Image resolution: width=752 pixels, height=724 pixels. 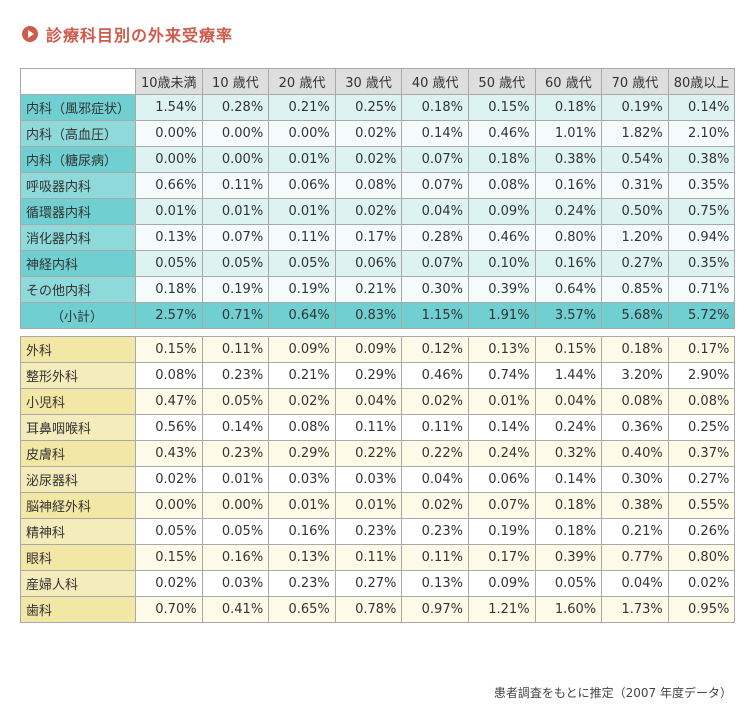 What do you see at coordinates (140, 35) in the screenshot?
I see `page-title: 診療科目別の外来受療率` at bounding box center [140, 35].